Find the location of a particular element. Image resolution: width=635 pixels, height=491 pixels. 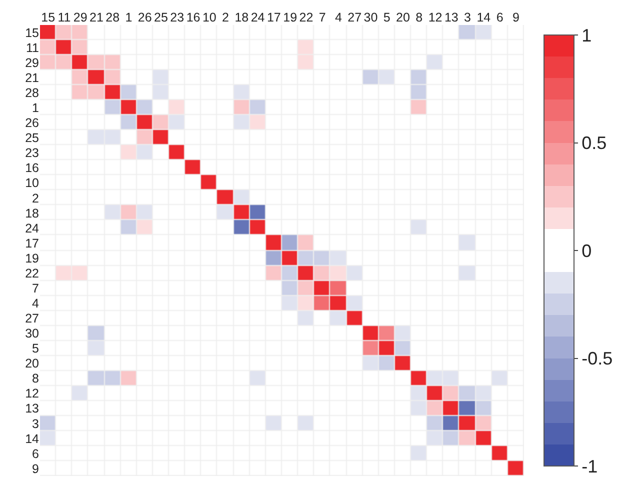

y-tick-label: 30 is located at coordinates (32, 333).